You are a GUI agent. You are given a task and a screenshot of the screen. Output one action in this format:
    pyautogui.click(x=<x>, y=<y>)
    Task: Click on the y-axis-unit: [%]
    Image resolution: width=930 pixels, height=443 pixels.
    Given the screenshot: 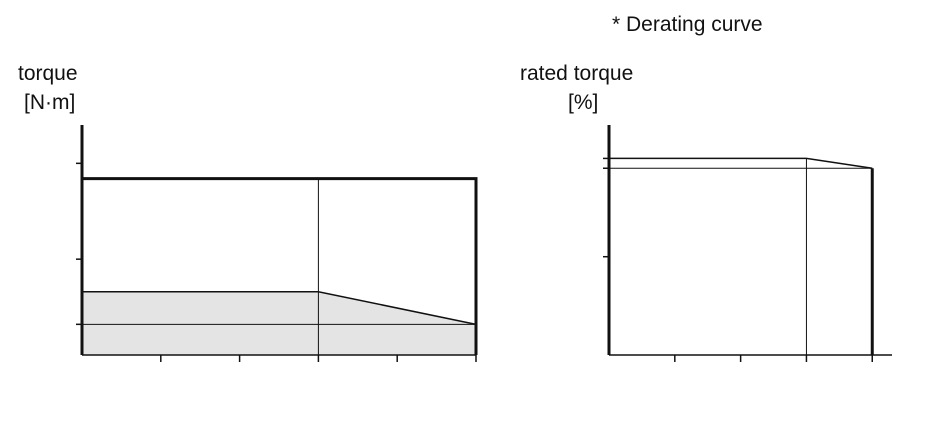 What is the action you would take?
    pyautogui.click(x=583, y=102)
    